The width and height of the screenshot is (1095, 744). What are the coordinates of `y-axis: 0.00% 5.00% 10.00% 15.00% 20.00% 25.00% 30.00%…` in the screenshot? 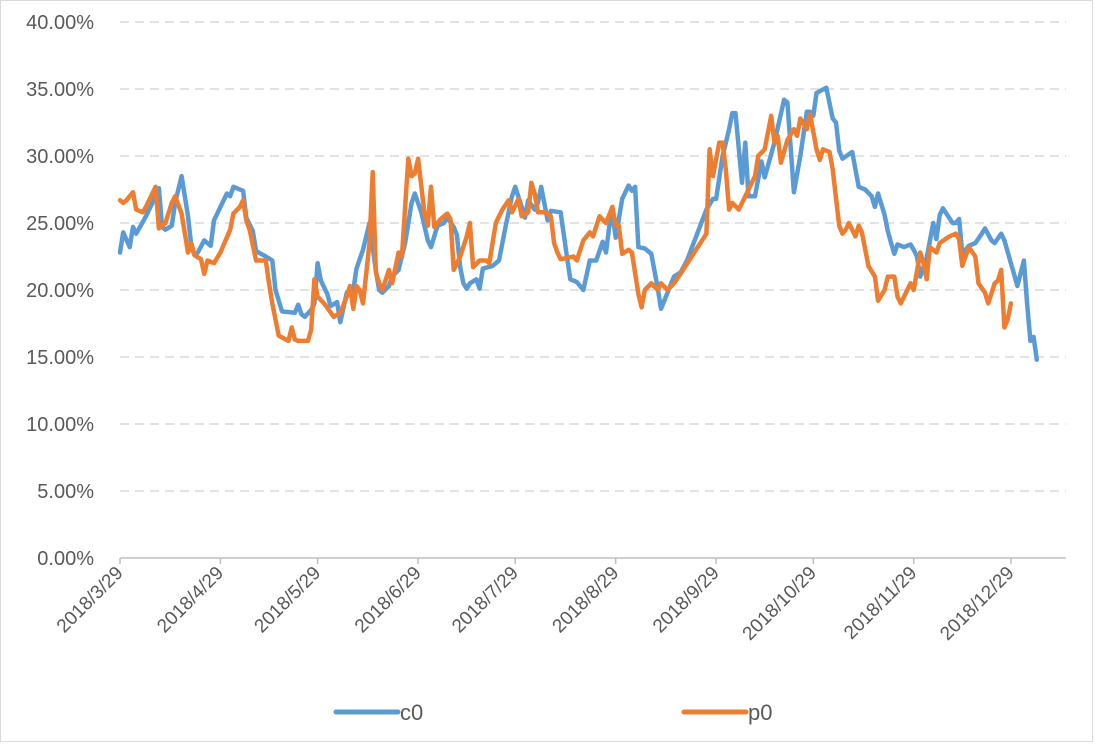 It's located at (60, 291).